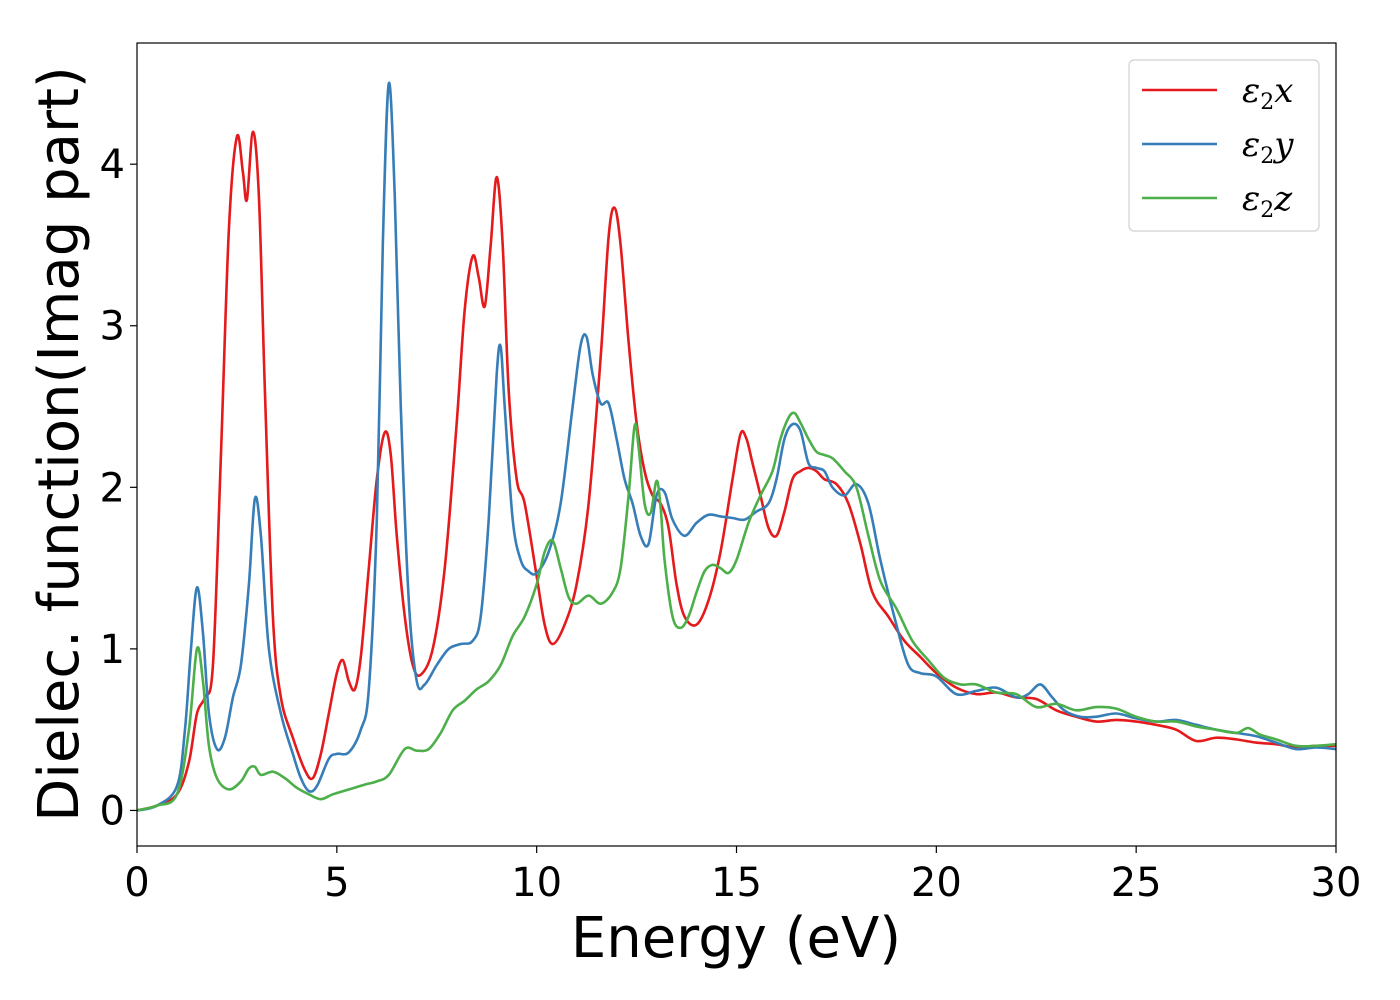 This screenshot has height=1000, width=1400. I want to click on x-axis-title: Energy (eV), so click(736, 938).